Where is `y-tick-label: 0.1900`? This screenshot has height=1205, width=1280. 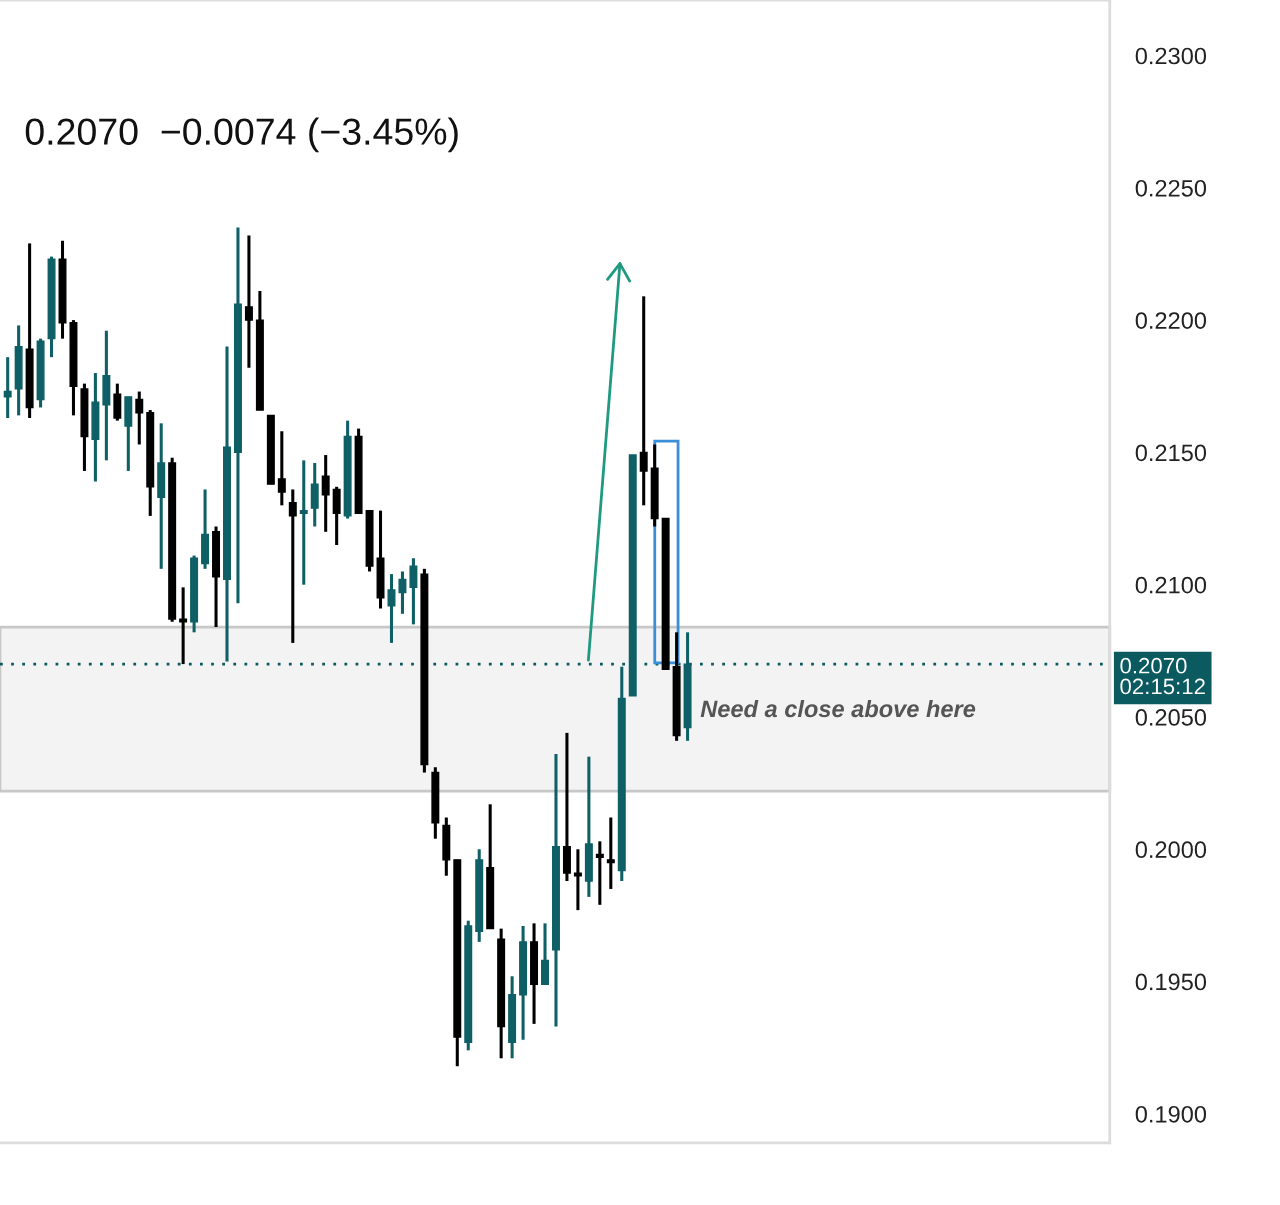 y-tick-label: 0.1900 is located at coordinates (1171, 1114).